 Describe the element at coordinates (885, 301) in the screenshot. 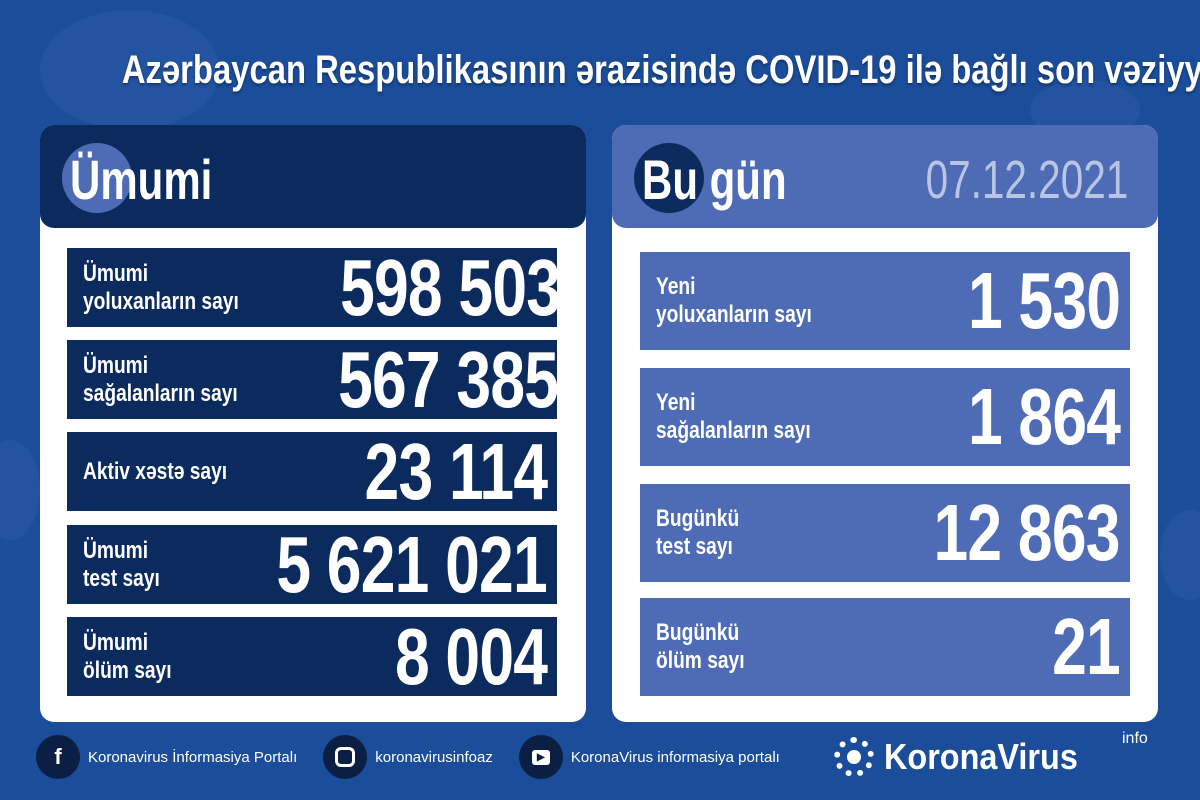

I see `stat-row-new-infected: Yeni yoluxanların sayı 1 530` at that location.